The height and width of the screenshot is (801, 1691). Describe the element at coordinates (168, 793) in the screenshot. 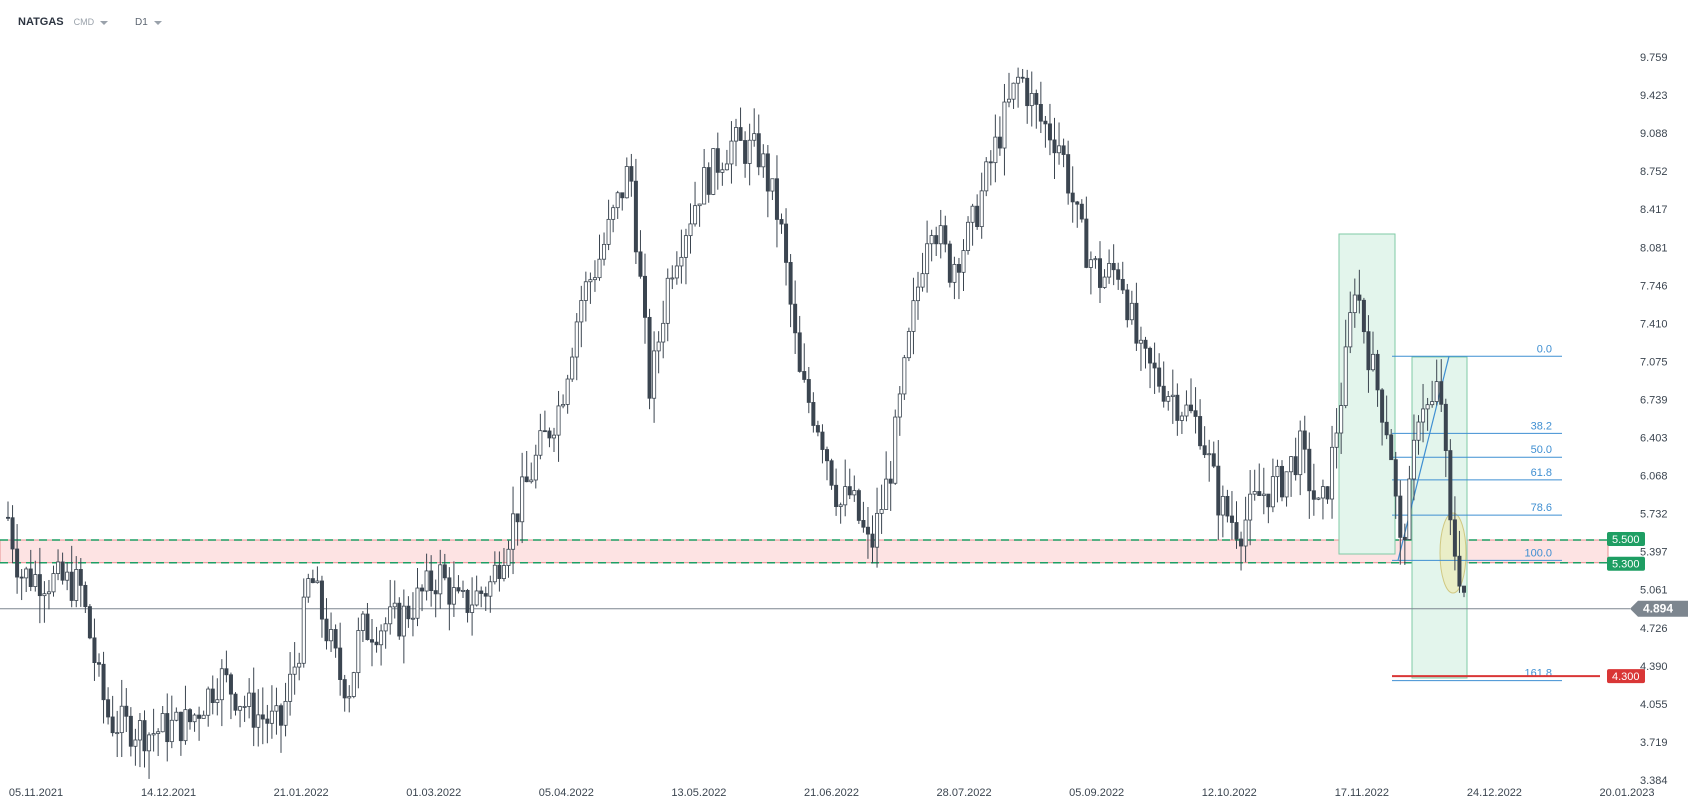

I see `time-tick-label: 14.12.2021` at that location.